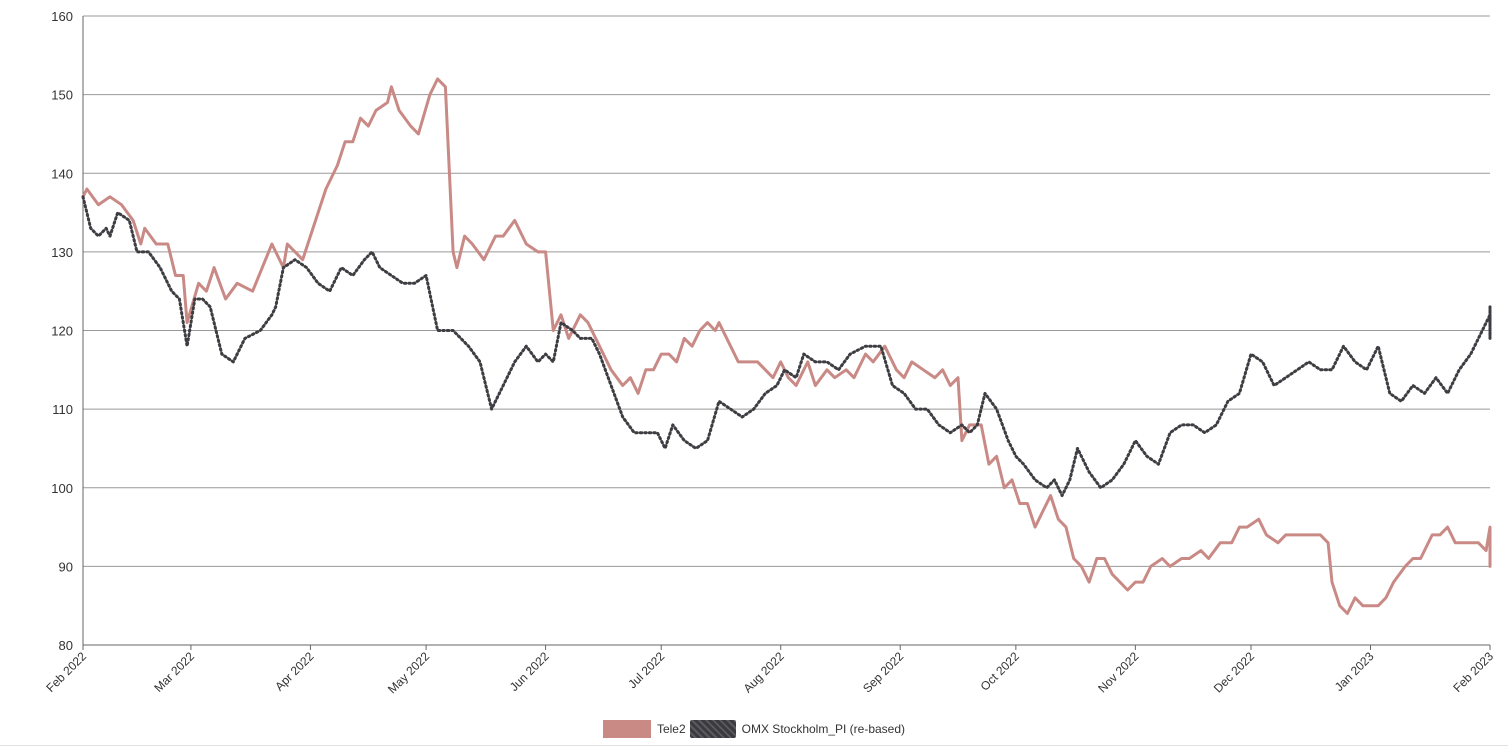 The width and height of the screenshot is (1508, 750). Describe the element at coordinates (62, 252) in the screenshot. I see `y-tick-label: 130` at that location.